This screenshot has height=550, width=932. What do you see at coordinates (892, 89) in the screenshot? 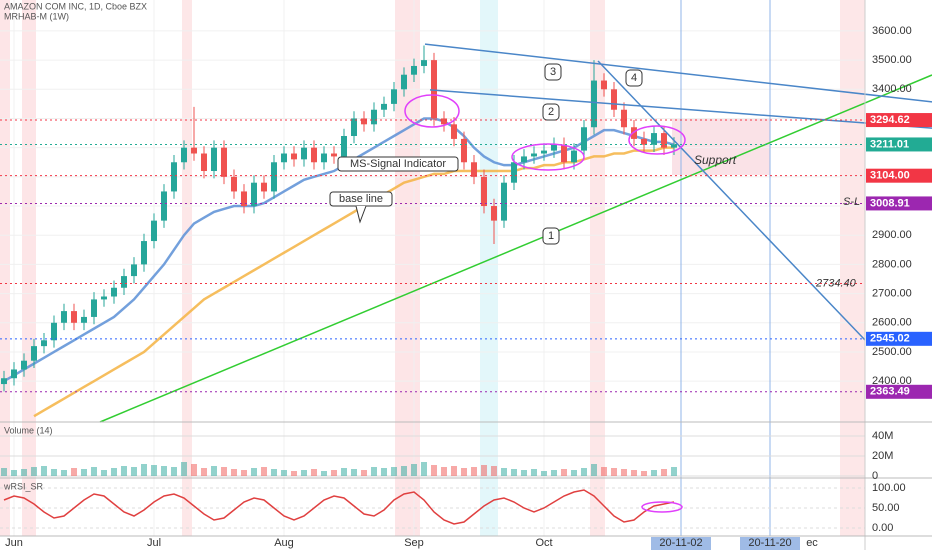
I see `y-tick-label: 3400.00` at bounding box center [892, 89].